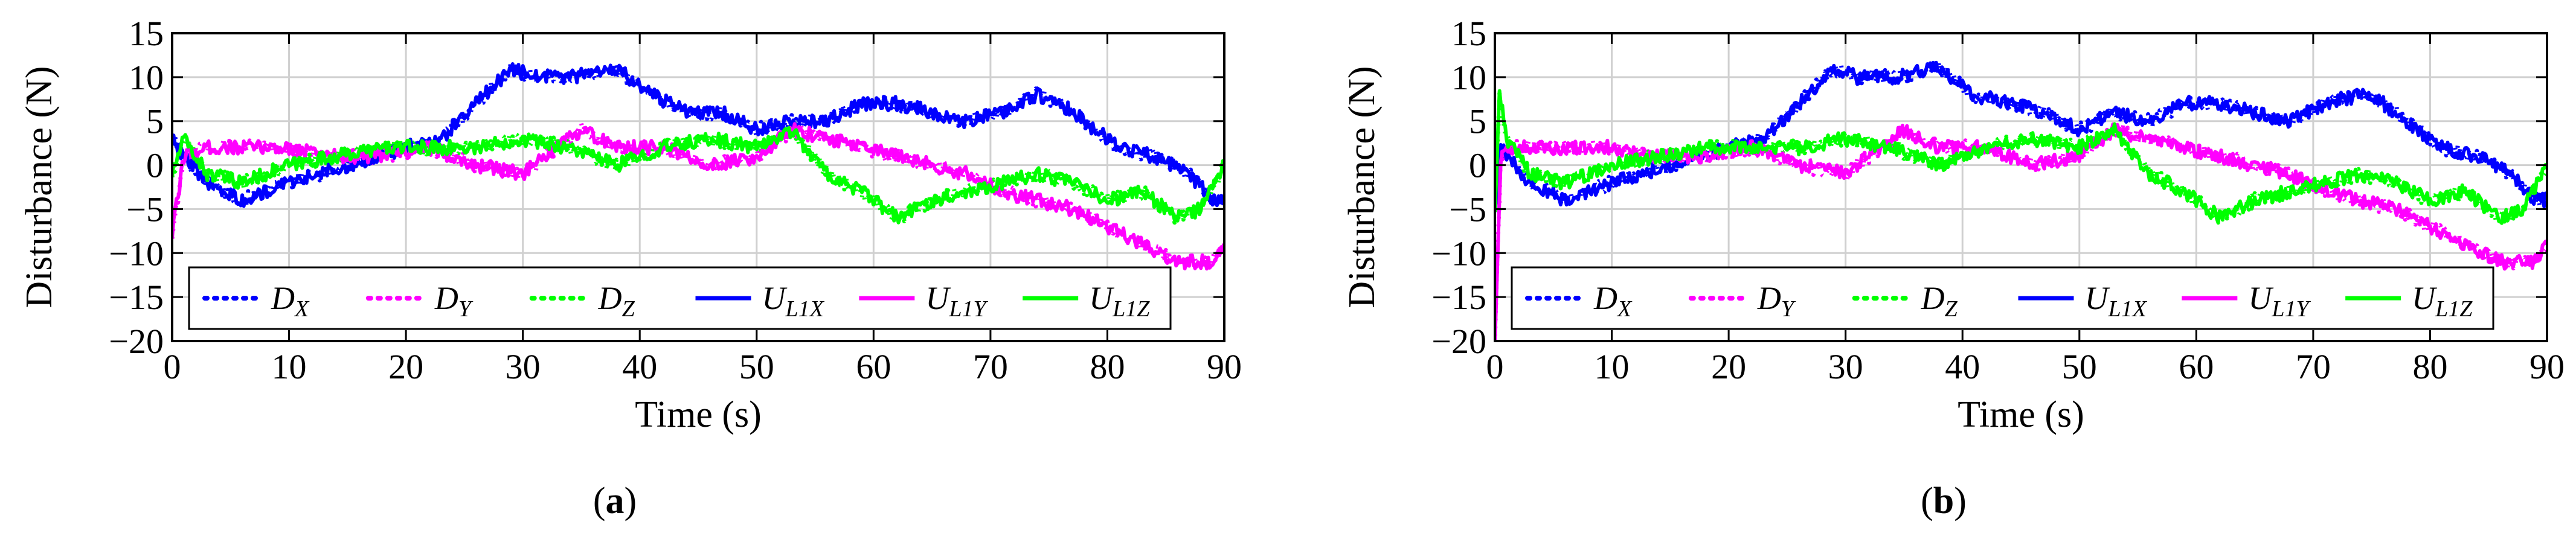 This screenshot has height=539, width=2576. I want to click on panel-label: (b), so click(1944, 500).